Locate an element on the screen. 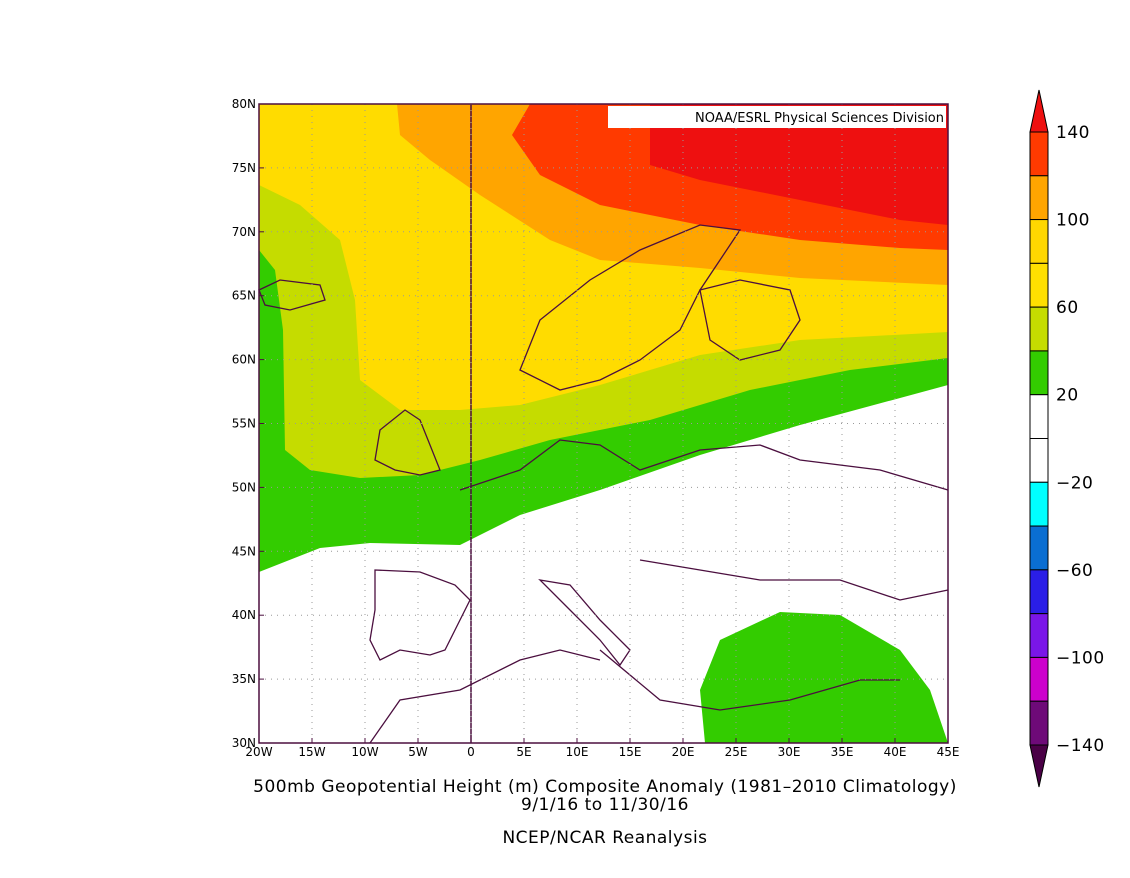 The width and height of the screenshot is (1130, 878). lat-tick-label: 50N is located at coordinates (244, 487).